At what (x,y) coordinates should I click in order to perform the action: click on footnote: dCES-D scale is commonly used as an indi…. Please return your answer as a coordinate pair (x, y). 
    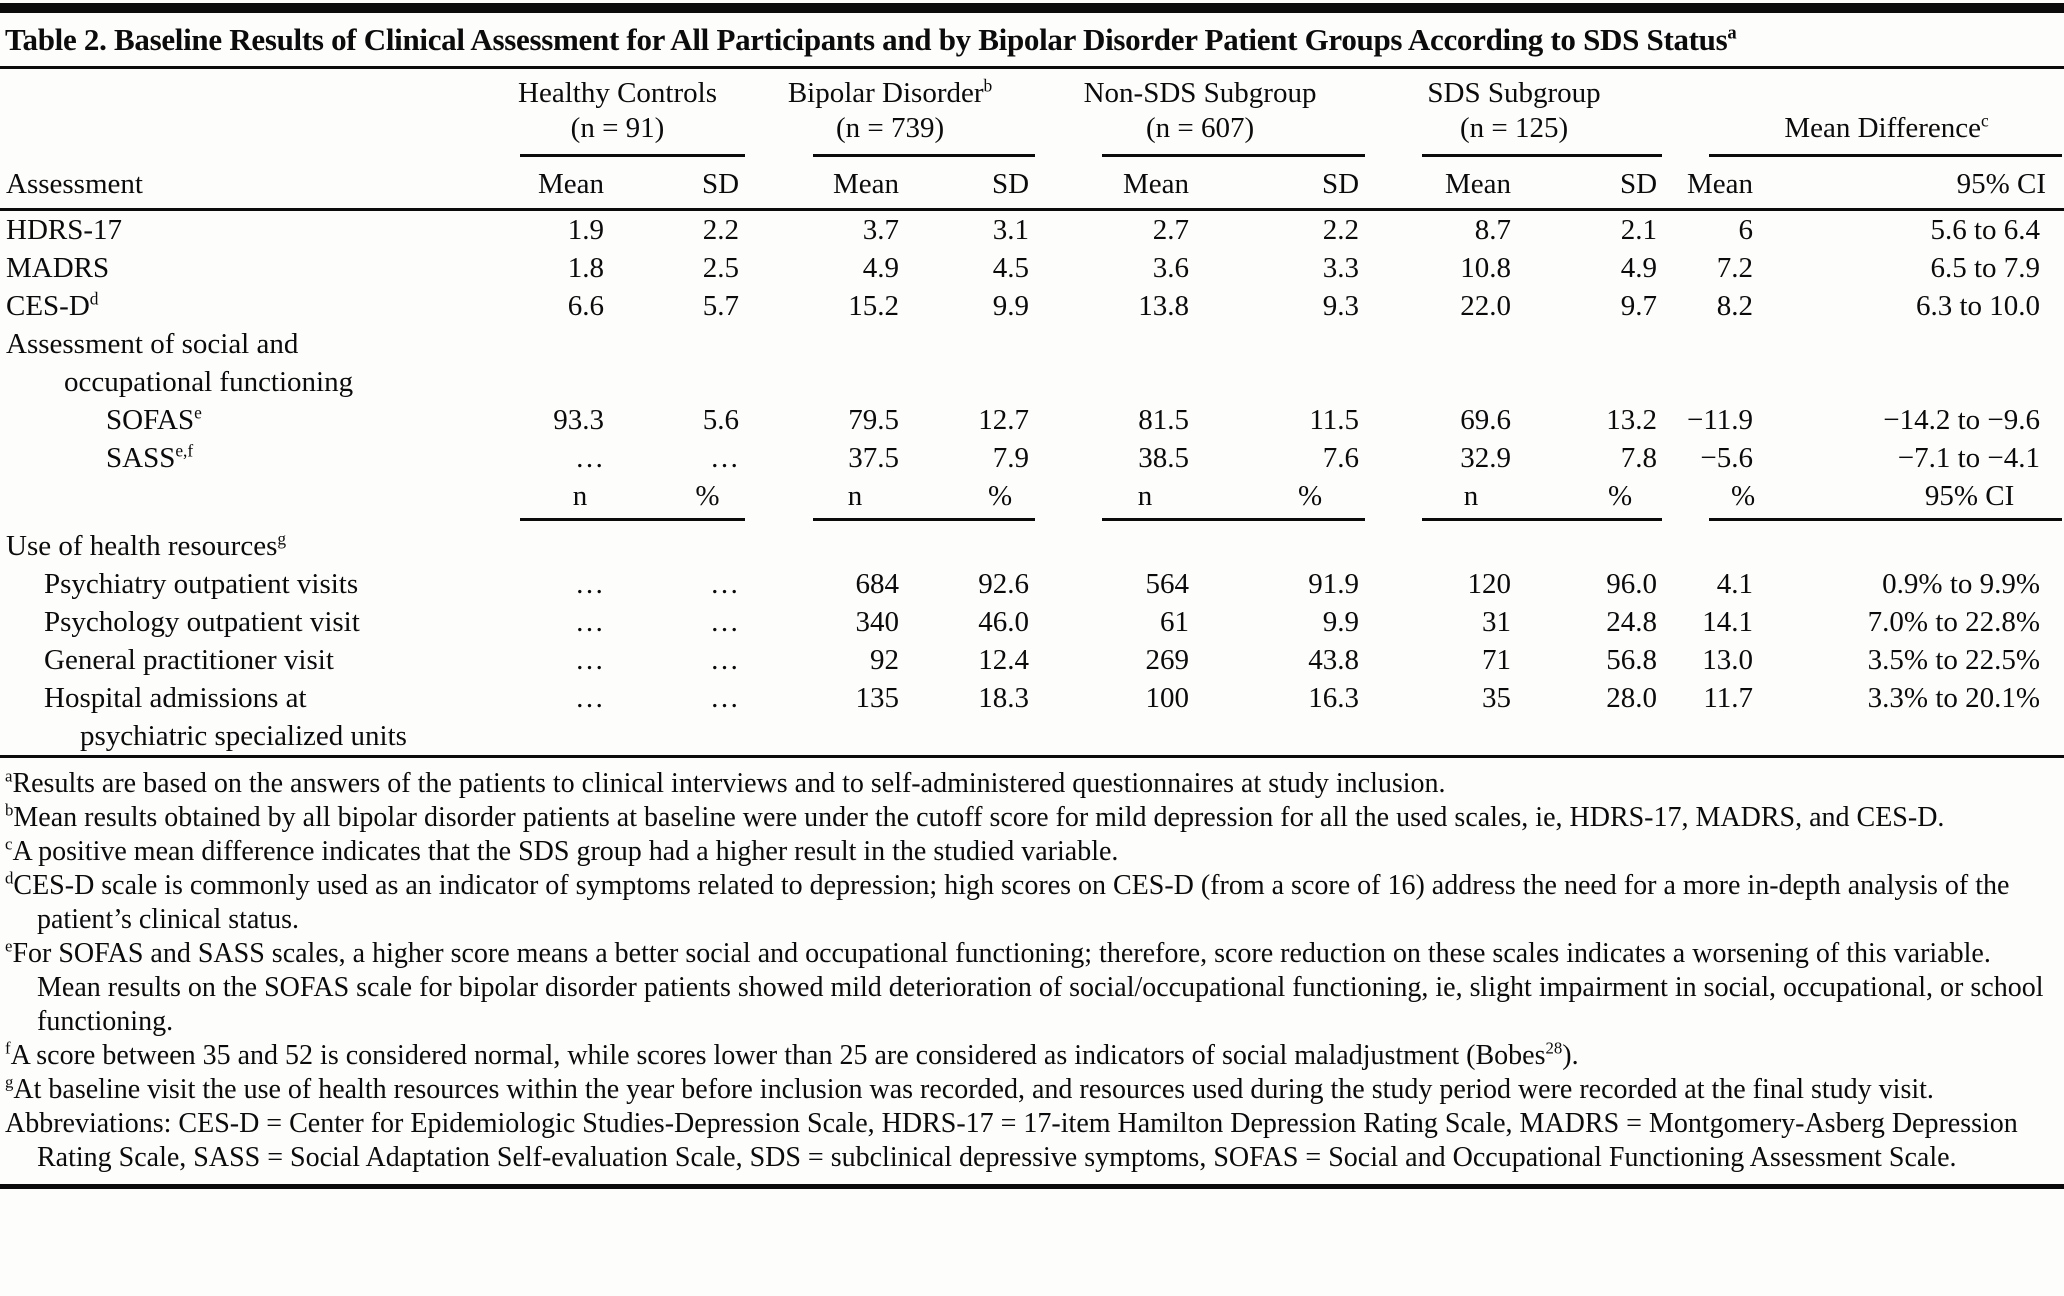
    Looking at the image, I should click on (1007, 901).